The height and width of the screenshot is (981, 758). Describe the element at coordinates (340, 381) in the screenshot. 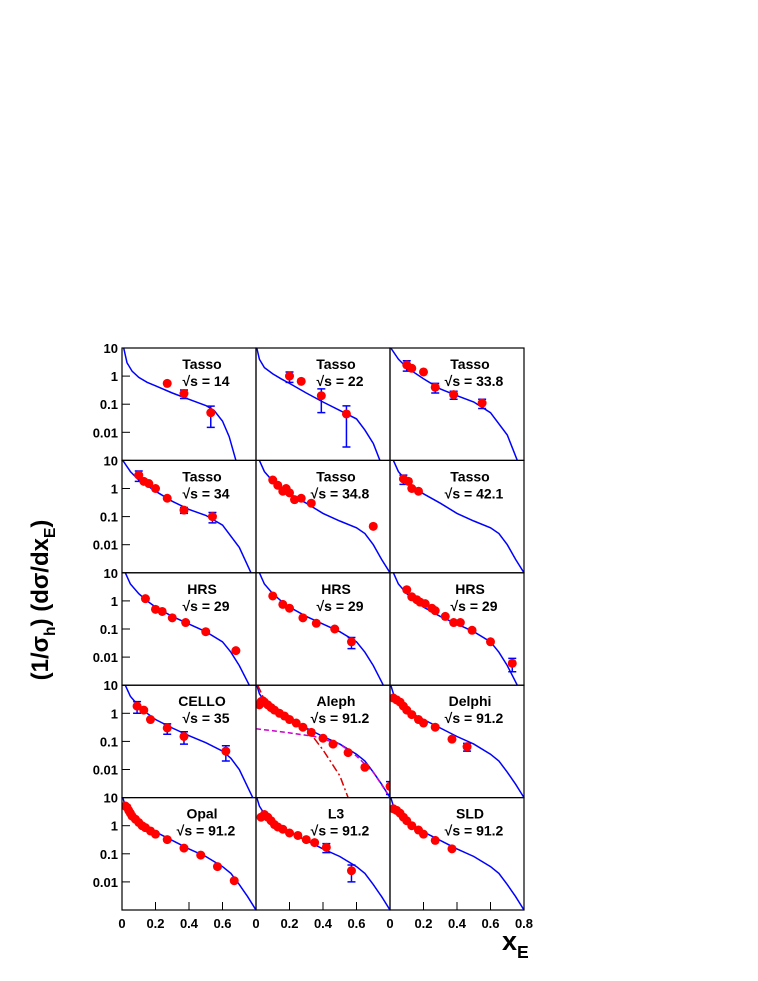

I see `panel-subtitle: √s = 22` at that location.